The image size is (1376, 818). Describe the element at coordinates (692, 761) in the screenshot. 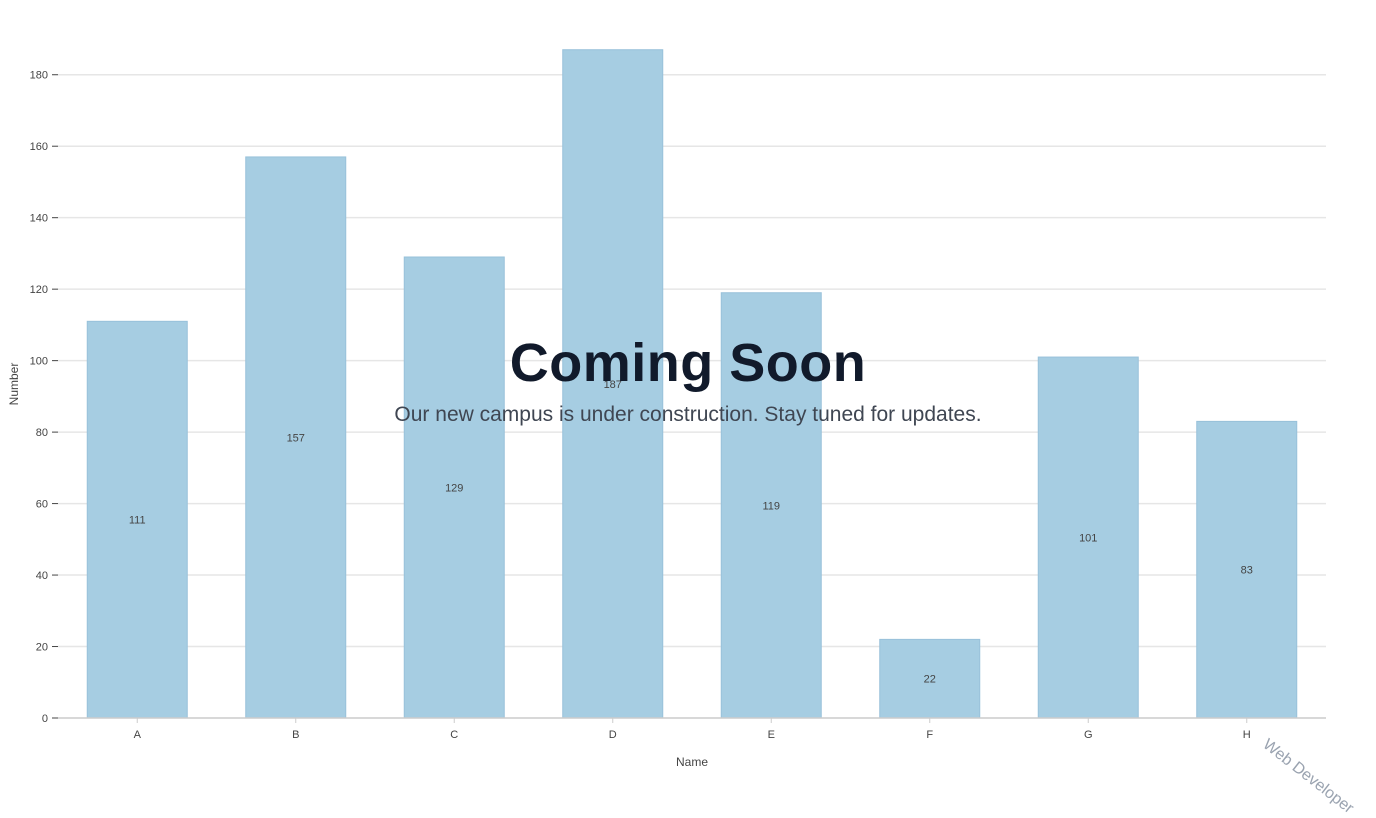

I see `x-axis-label: Name` at that location.